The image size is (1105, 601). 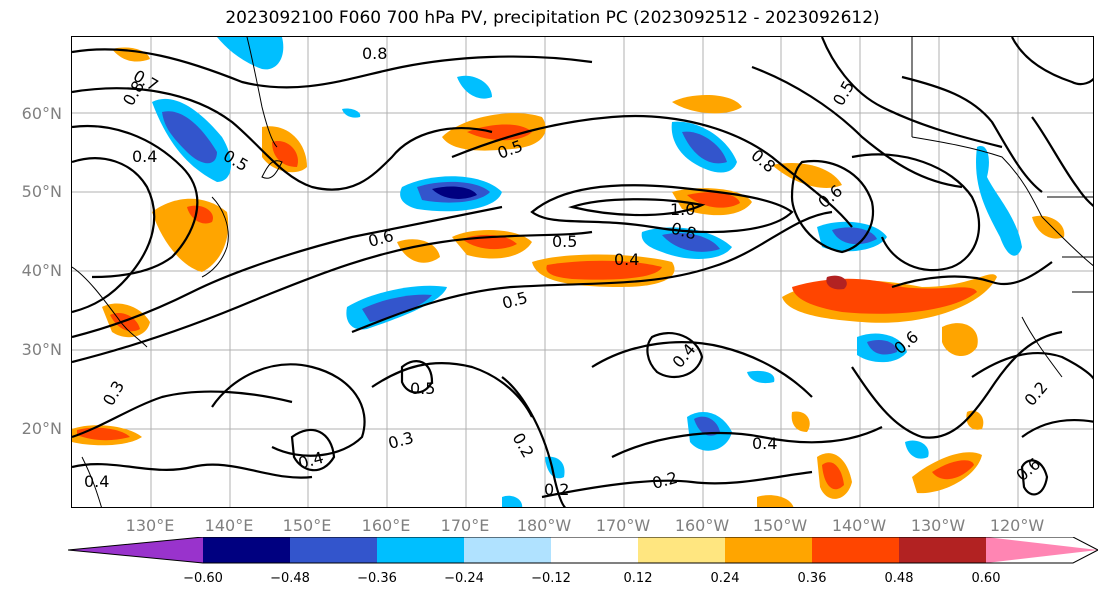 What do you see at coordinates (638, 578) in the screenshot?
I see `colorbar-tick-label: 0.12` at bounding box center [638, 578].